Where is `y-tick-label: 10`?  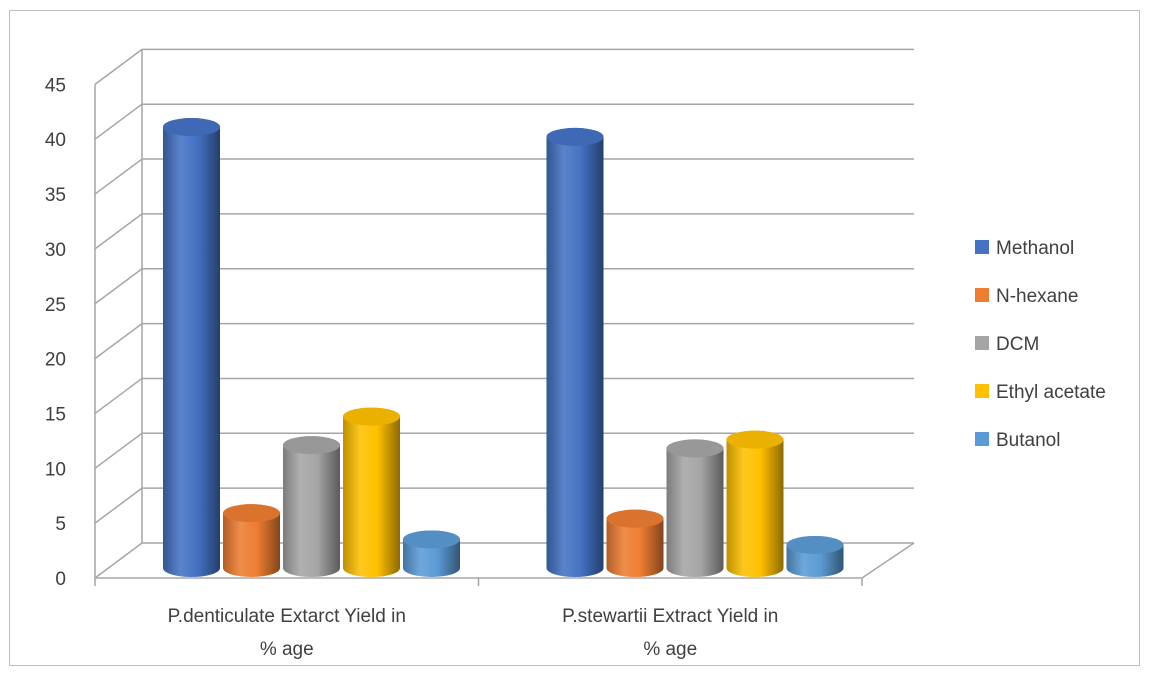 y-tick-label: 10 is located at coordinates (55, 469).